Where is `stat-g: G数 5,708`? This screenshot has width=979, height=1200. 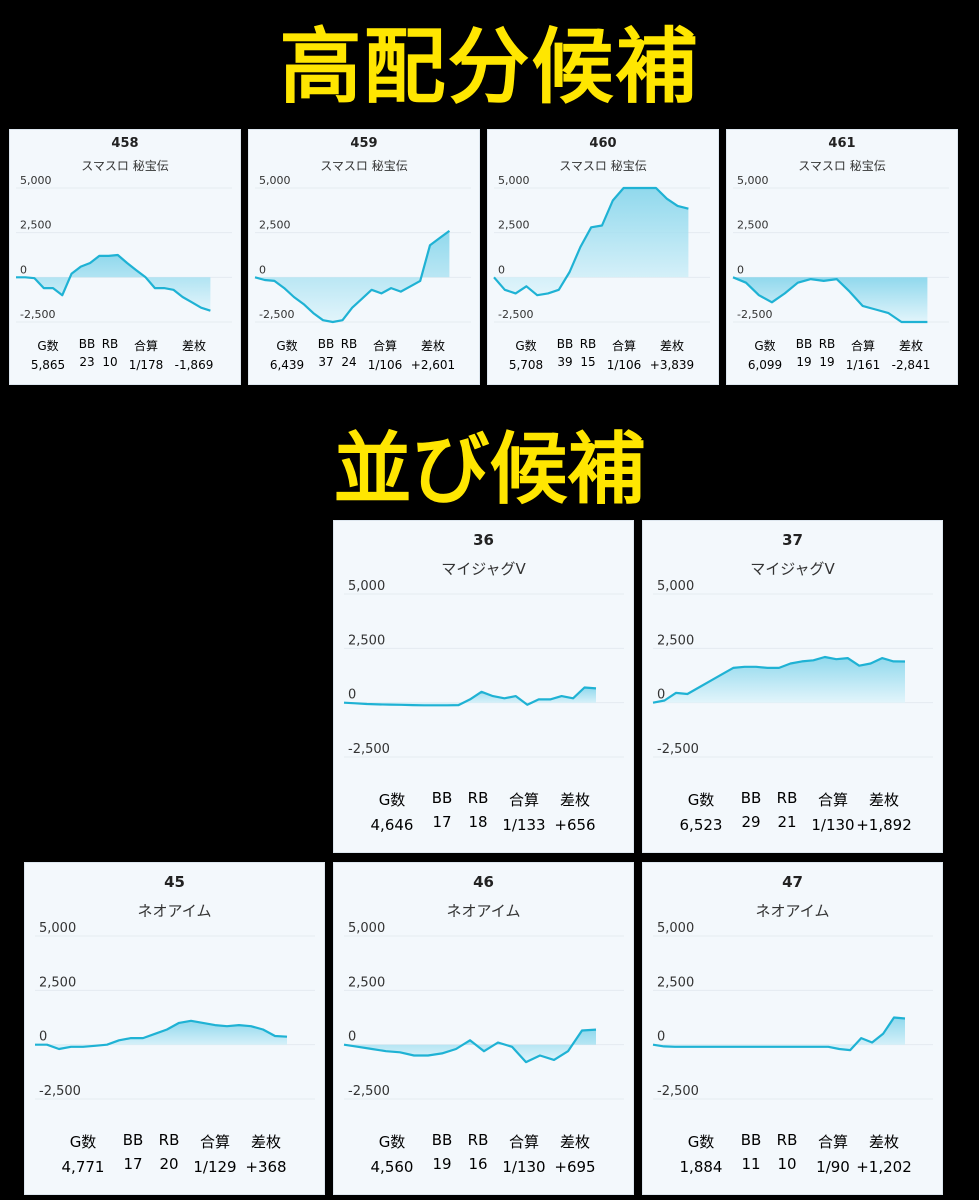
stat-g: G数 5,708 is located at coordinates (526, 354).